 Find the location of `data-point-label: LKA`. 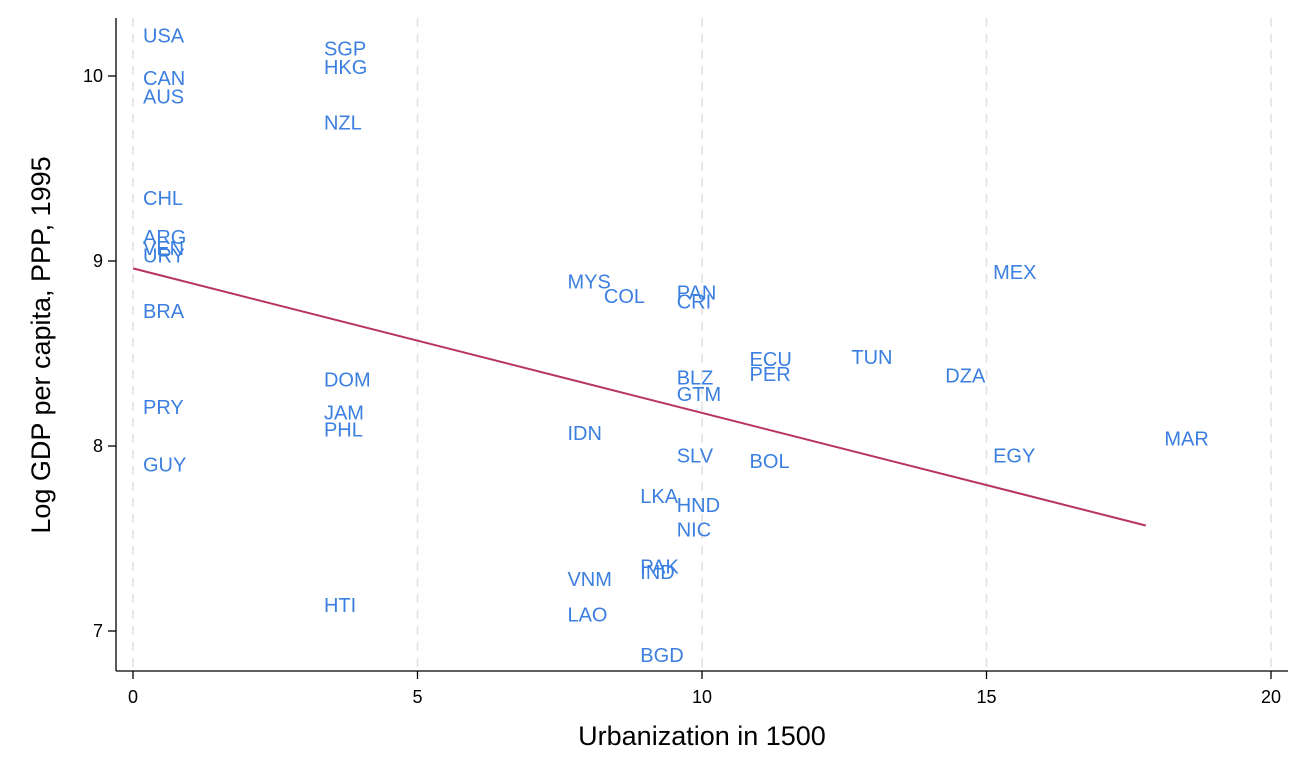

data-point-label: LKA is located at coordinates (659, 497).